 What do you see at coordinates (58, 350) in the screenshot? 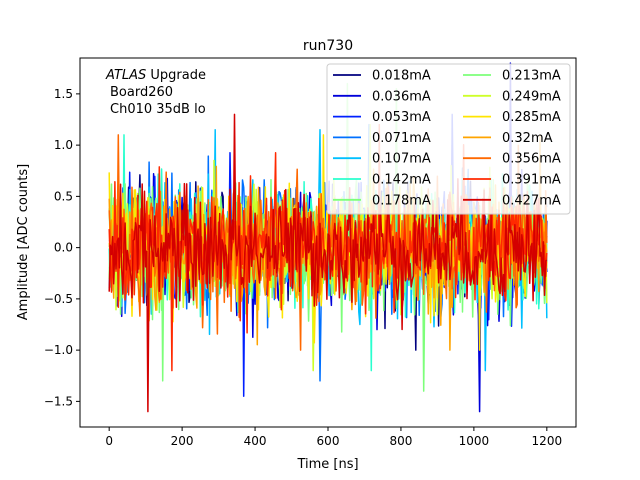
I see `y-tick-label: −1.0` at bounding box center [58, 350].